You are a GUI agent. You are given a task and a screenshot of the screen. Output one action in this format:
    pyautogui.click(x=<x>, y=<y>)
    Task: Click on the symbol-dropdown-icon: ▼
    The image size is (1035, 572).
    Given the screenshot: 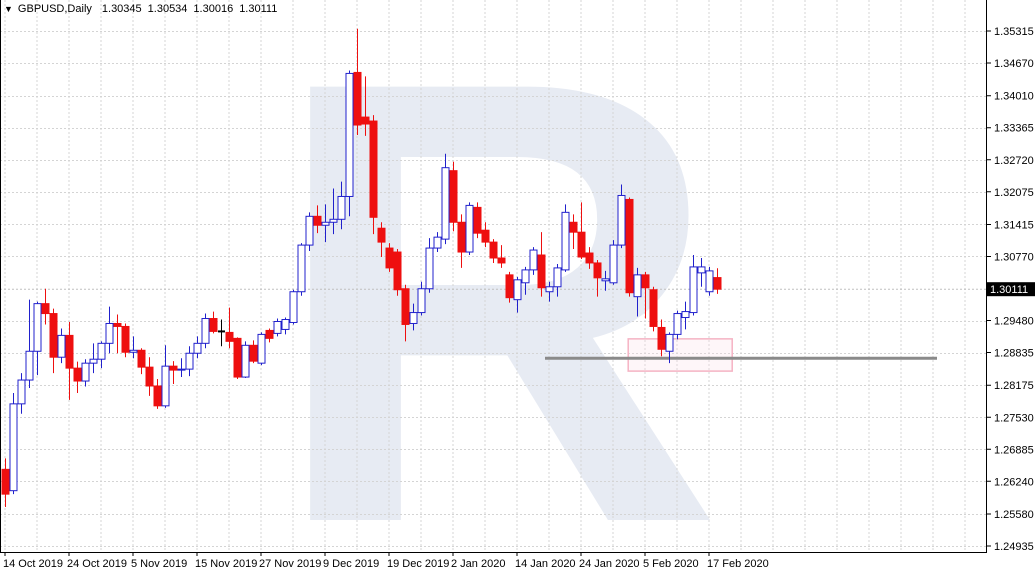 What is the action you would take?
    pyautogui.click(x=8, y=8)
    